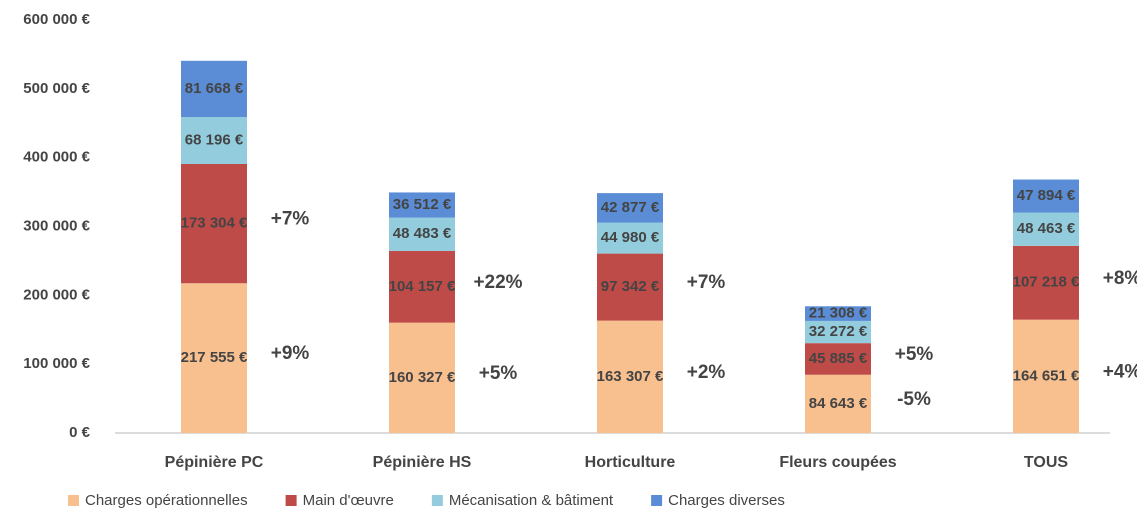  I want to click on legend-label: Charges diverses, so click(726, 500).